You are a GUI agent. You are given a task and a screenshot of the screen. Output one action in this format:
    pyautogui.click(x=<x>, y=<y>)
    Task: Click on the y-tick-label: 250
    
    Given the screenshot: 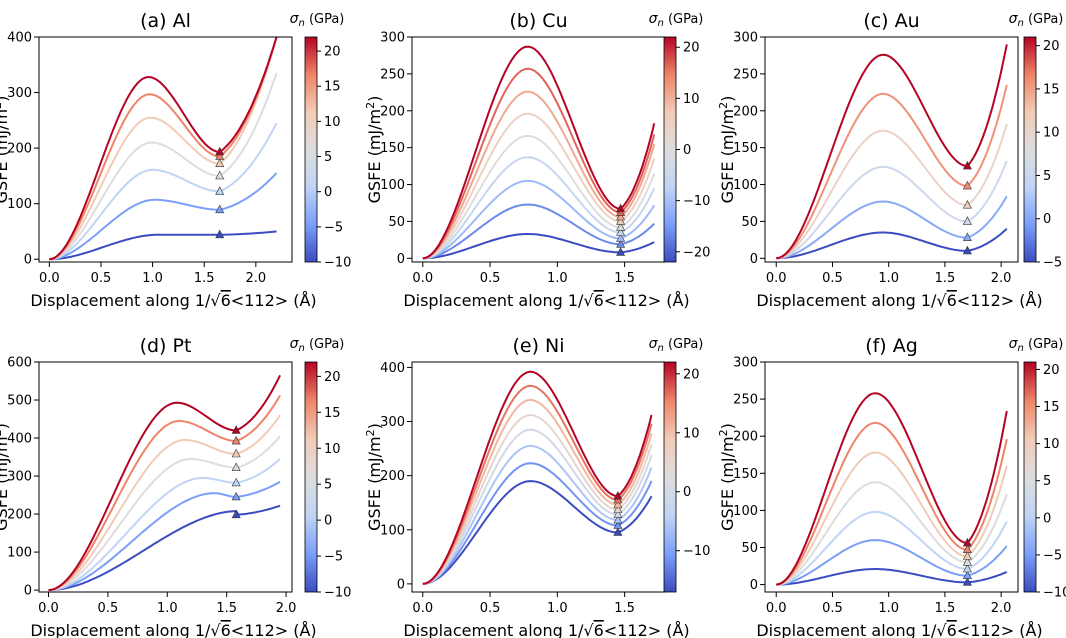 What is the action you would take?
    pyautogui.click(x=392, y=74)
    